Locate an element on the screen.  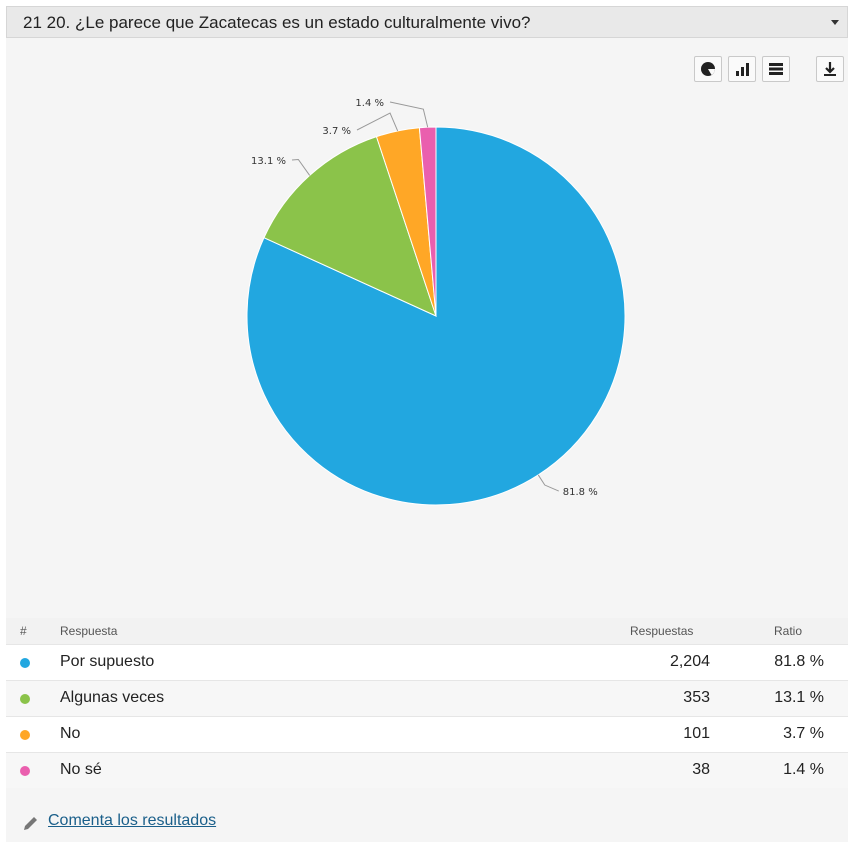
pencil-icon is located at coordinates (30, 823).